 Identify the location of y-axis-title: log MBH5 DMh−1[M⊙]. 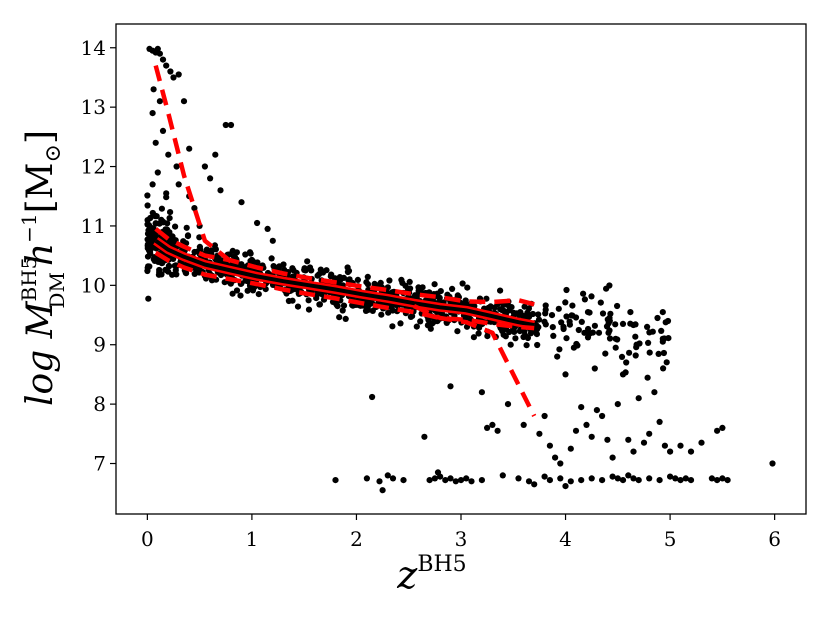
(43, 268).